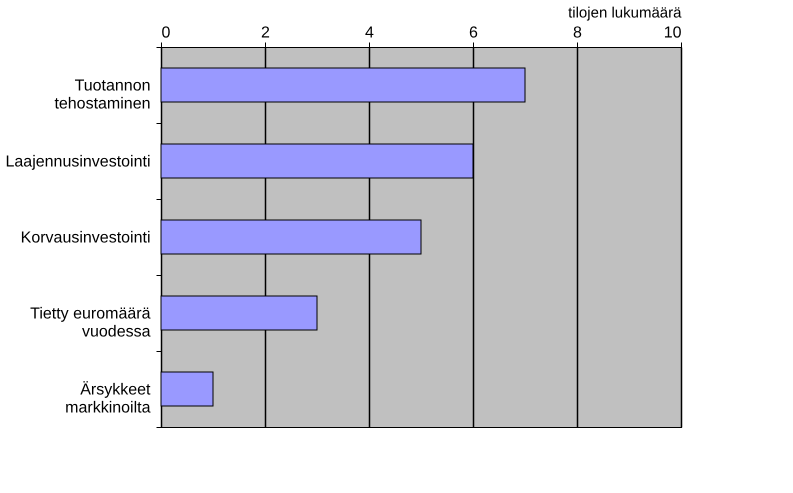 The image size is (793, 493). Describe the element at coordinates (625, 13) in the screenshot. I see `x-axis-title: tilojen lukumäärä` at that location.